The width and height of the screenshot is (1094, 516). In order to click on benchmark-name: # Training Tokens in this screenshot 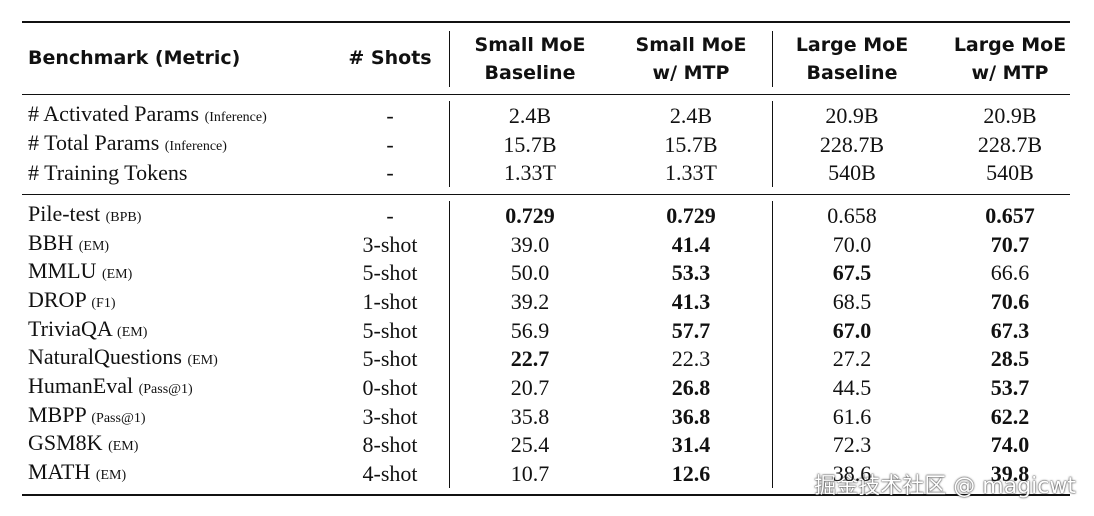, I will do `click(108, 172)`.